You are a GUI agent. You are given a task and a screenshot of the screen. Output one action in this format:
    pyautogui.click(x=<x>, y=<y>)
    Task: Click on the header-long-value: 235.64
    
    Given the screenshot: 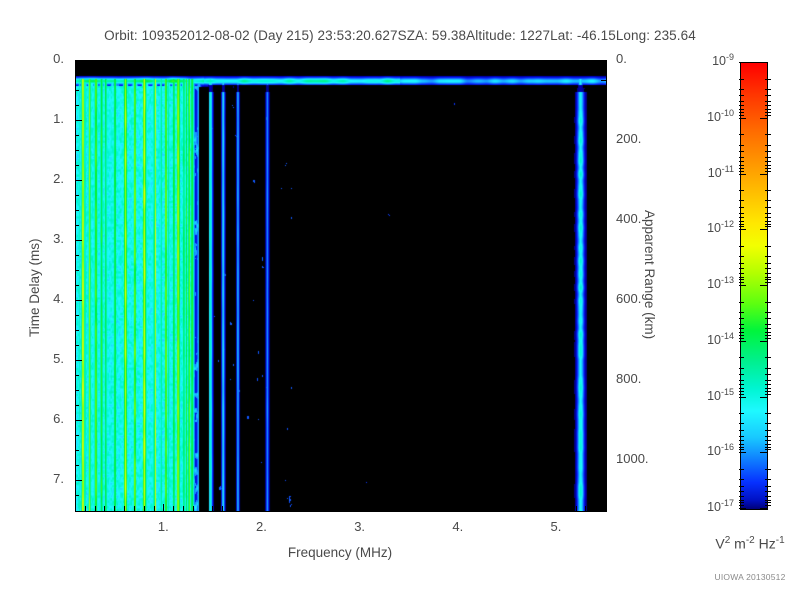 What is the action you would take?
    pyautogui.click(x=674, y=35)
    